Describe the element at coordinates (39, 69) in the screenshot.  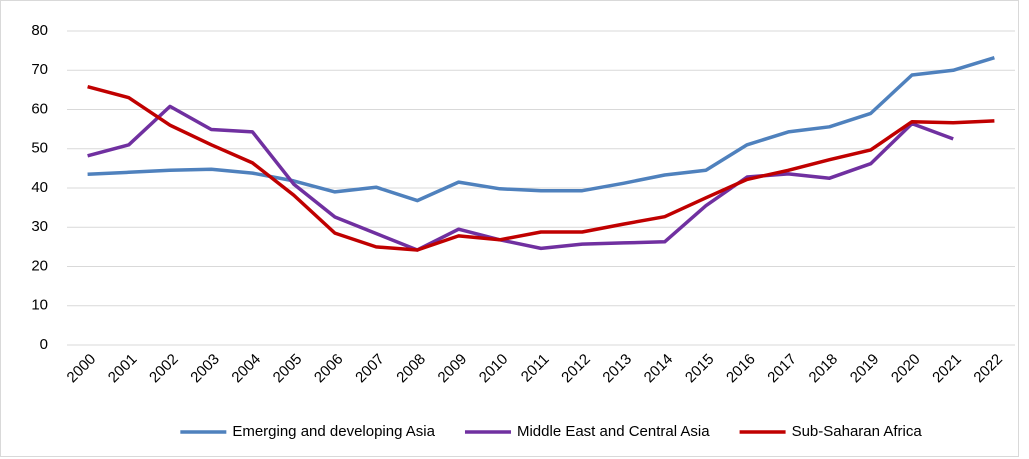
I see `y-tick-label: 70` at that location.